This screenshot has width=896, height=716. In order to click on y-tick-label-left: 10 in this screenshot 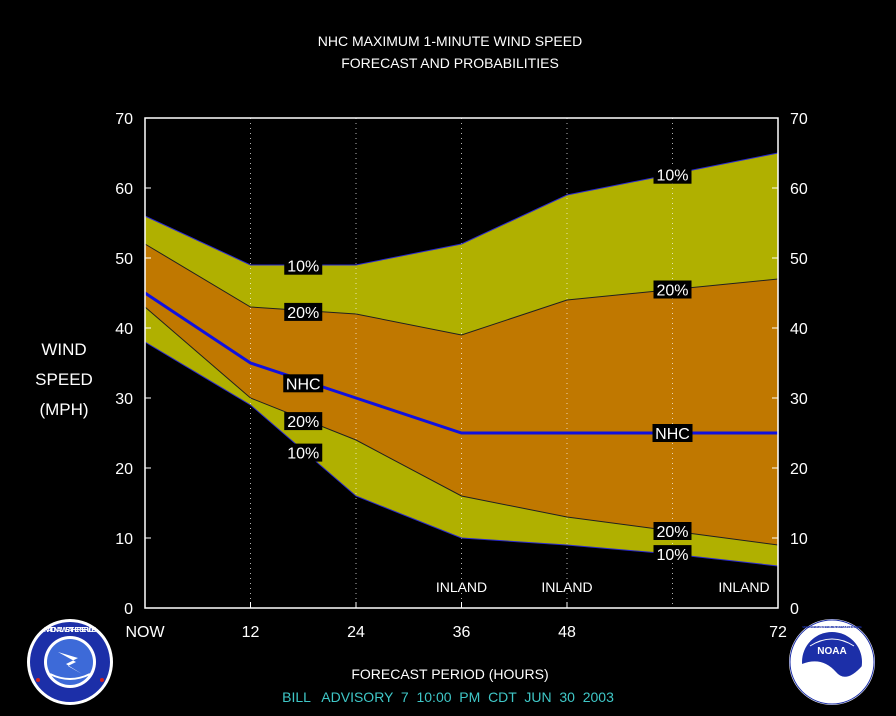, I will do `click(124, 539)`.